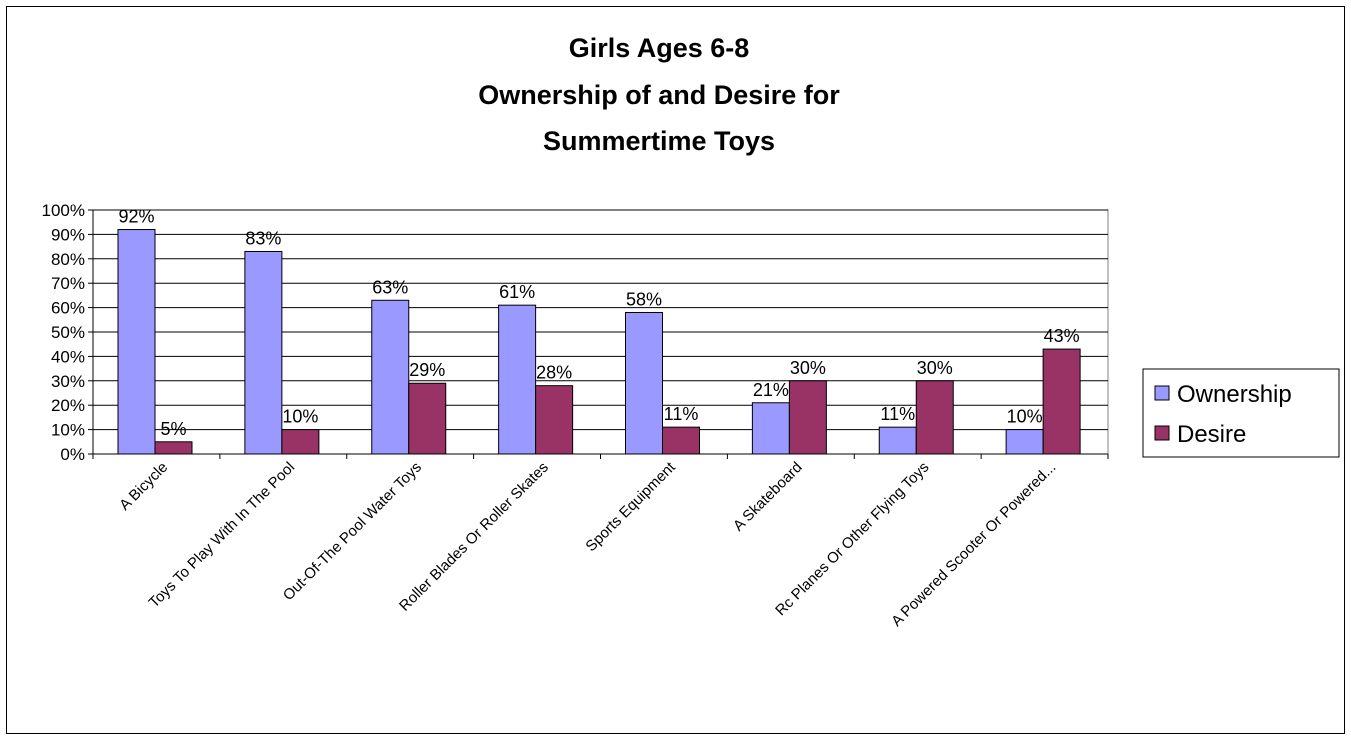 This screenshot has height=740, width=1351. What do you see at coordinates (1162, 433) in the screenshot?
I see `legend-swatch-desire` at bounding box center [1162, 433].